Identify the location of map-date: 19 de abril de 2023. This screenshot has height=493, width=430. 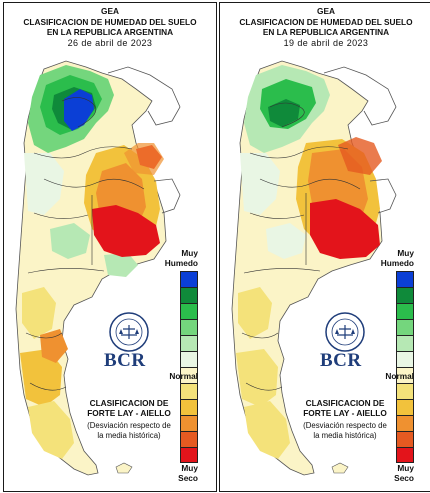
(326, 42).